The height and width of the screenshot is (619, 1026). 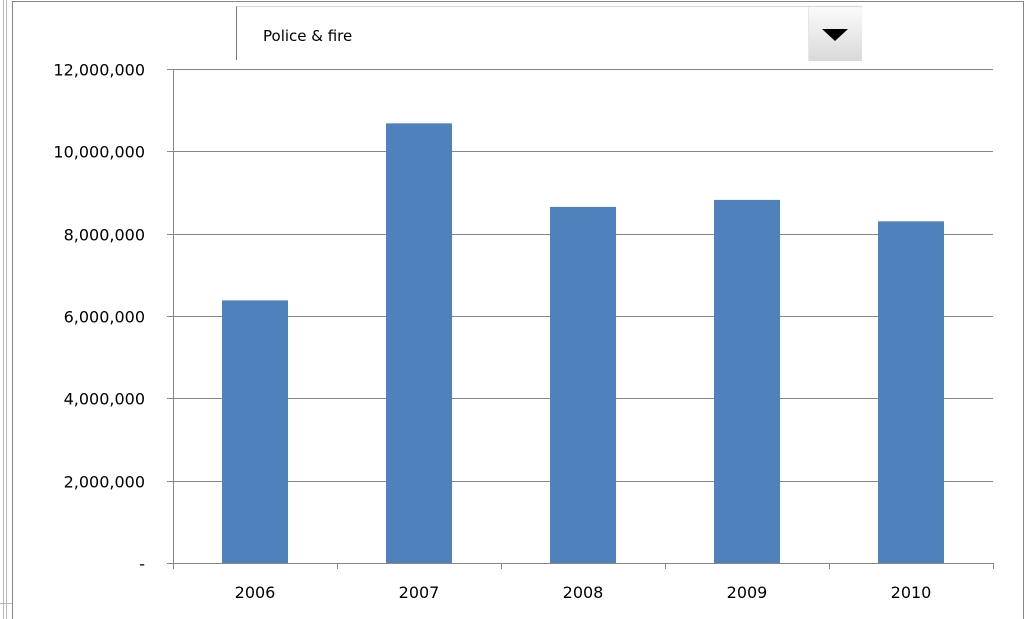 I want to click on x-tick-label: 2010, so click(x=911, y=592).